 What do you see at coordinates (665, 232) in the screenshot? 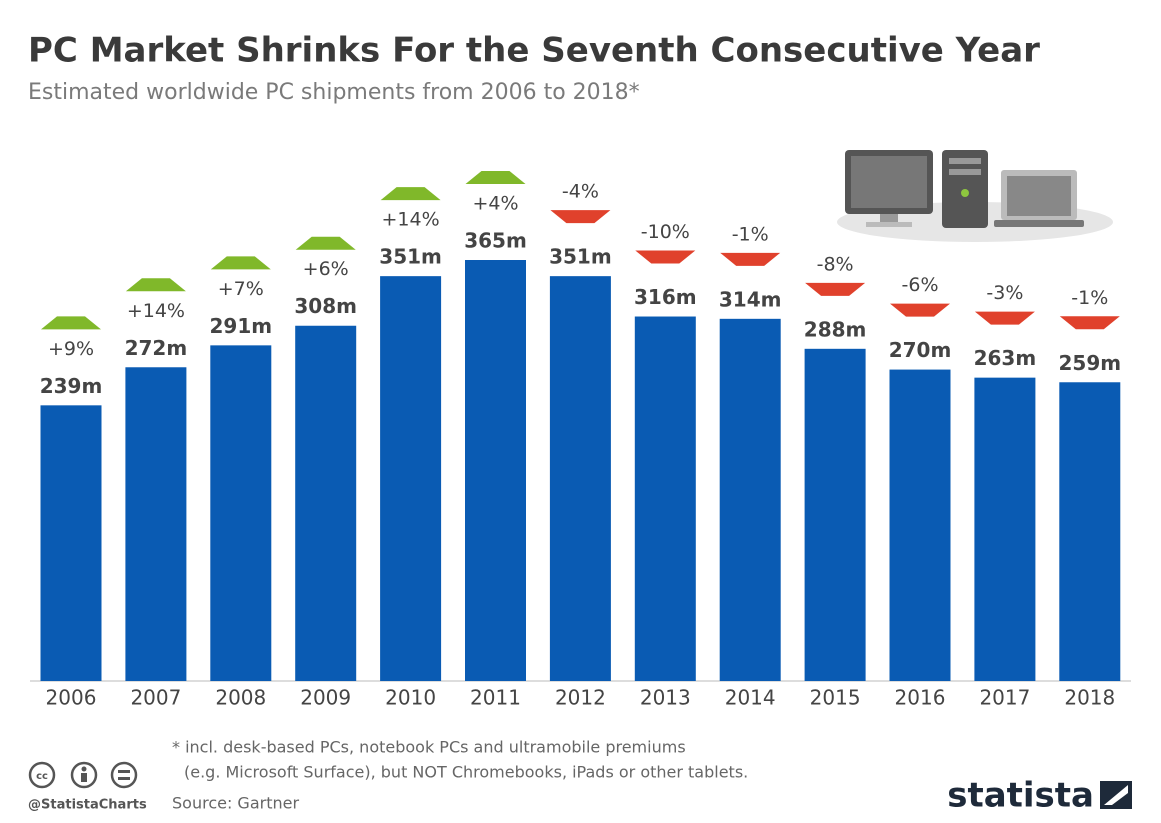
I see `change-label: -10%` at bounding box center [665, 232].